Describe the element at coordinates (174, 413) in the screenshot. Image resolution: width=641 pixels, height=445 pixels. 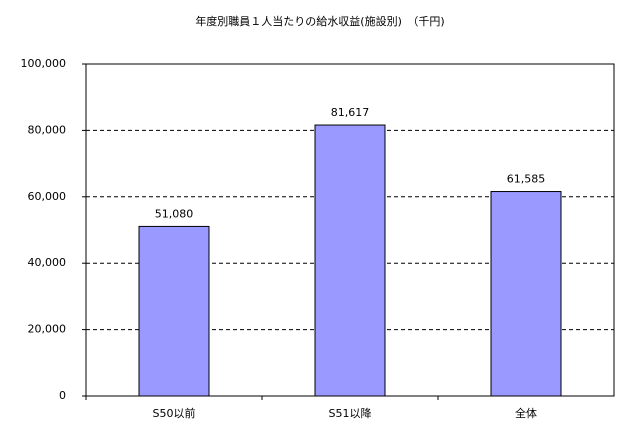
I see `x-tick-label: S50以前` at that location.